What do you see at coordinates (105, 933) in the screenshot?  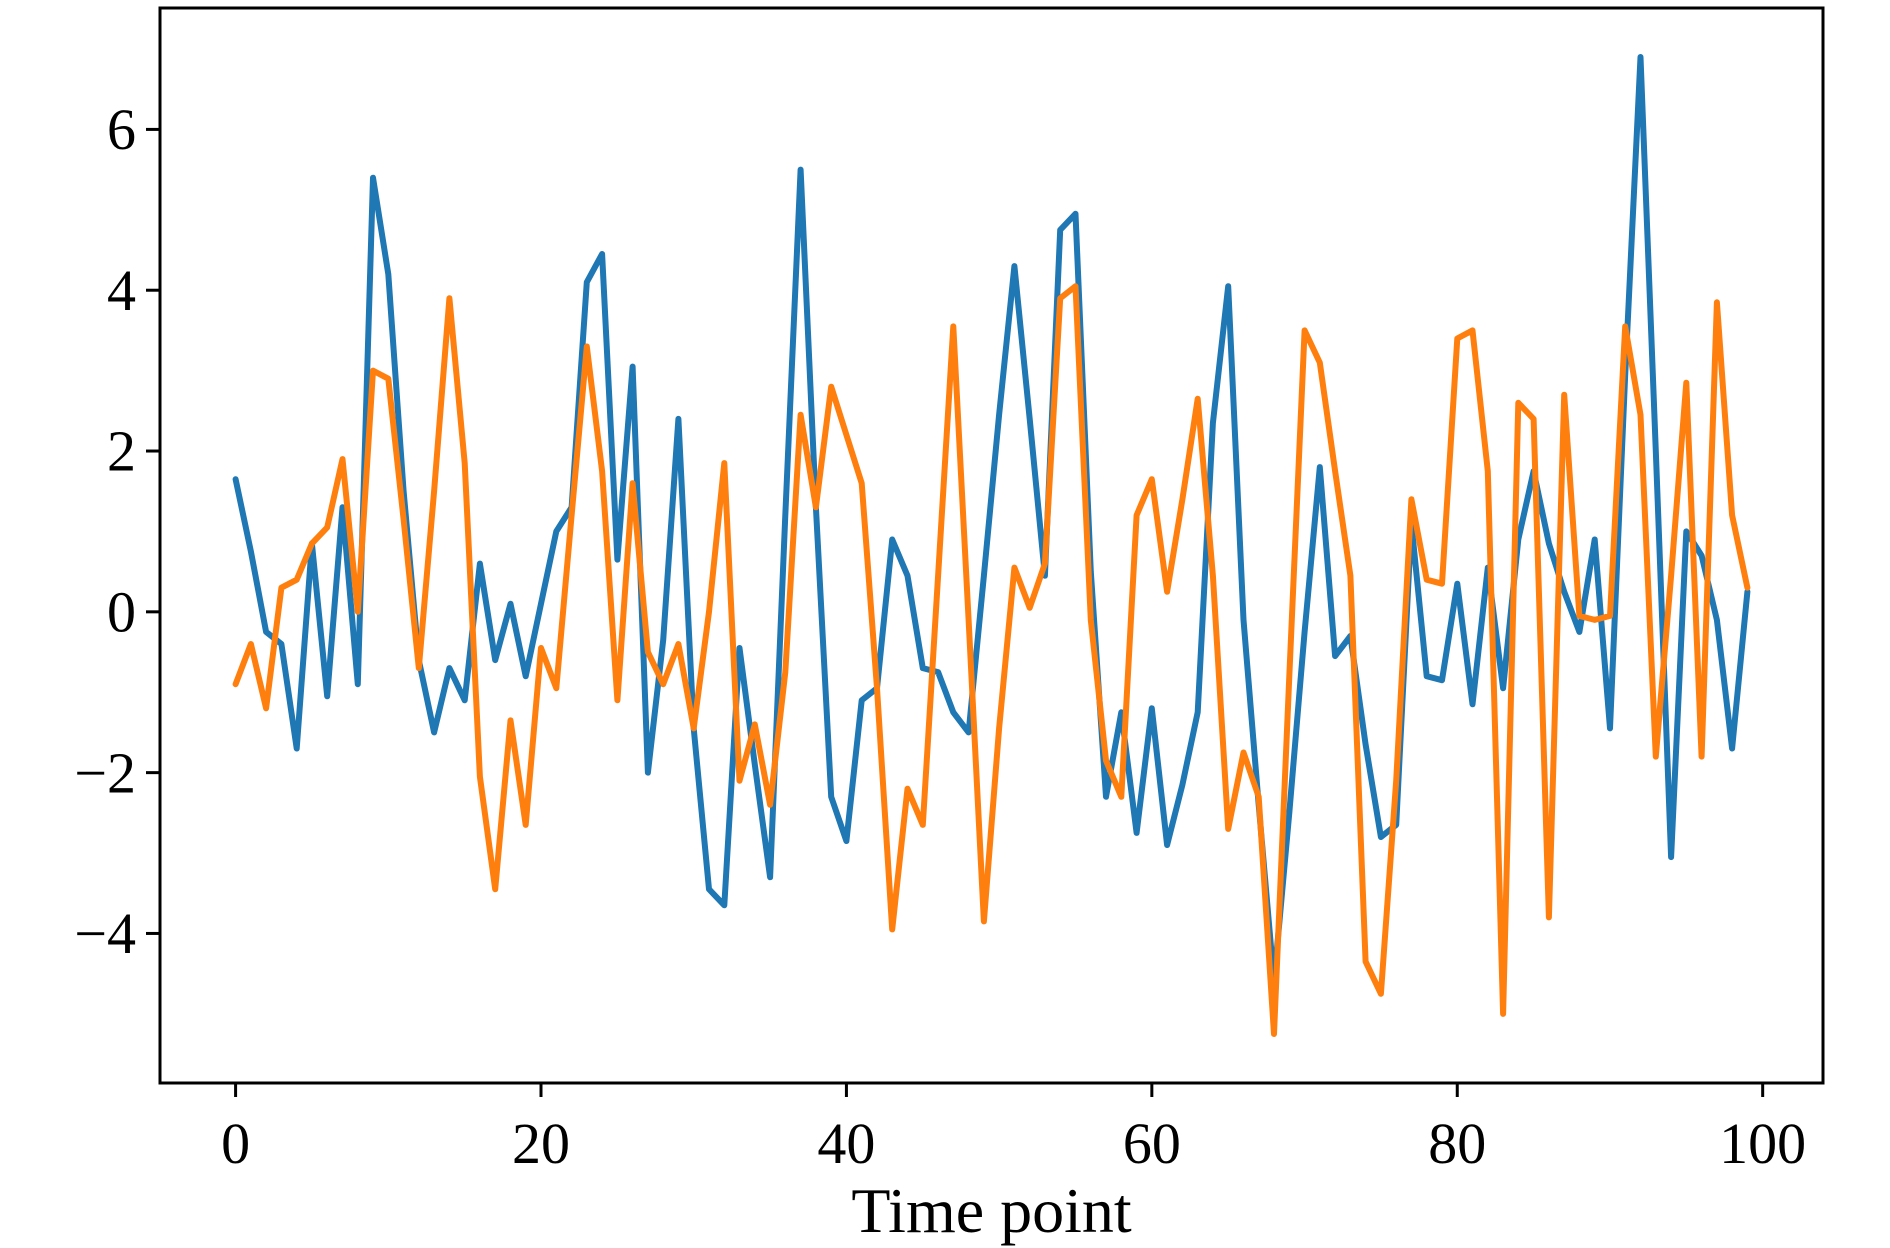 I see `y-tick-label--4: −4` at bounding box center [105, 933].